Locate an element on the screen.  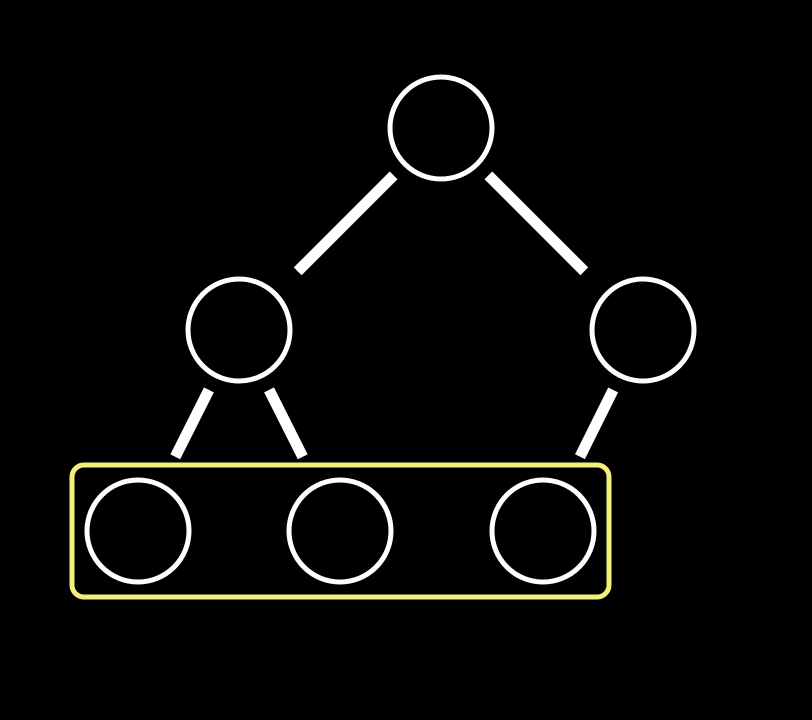
edge-left-child-to-left-right-leaf is located at coordinates (286, 423).